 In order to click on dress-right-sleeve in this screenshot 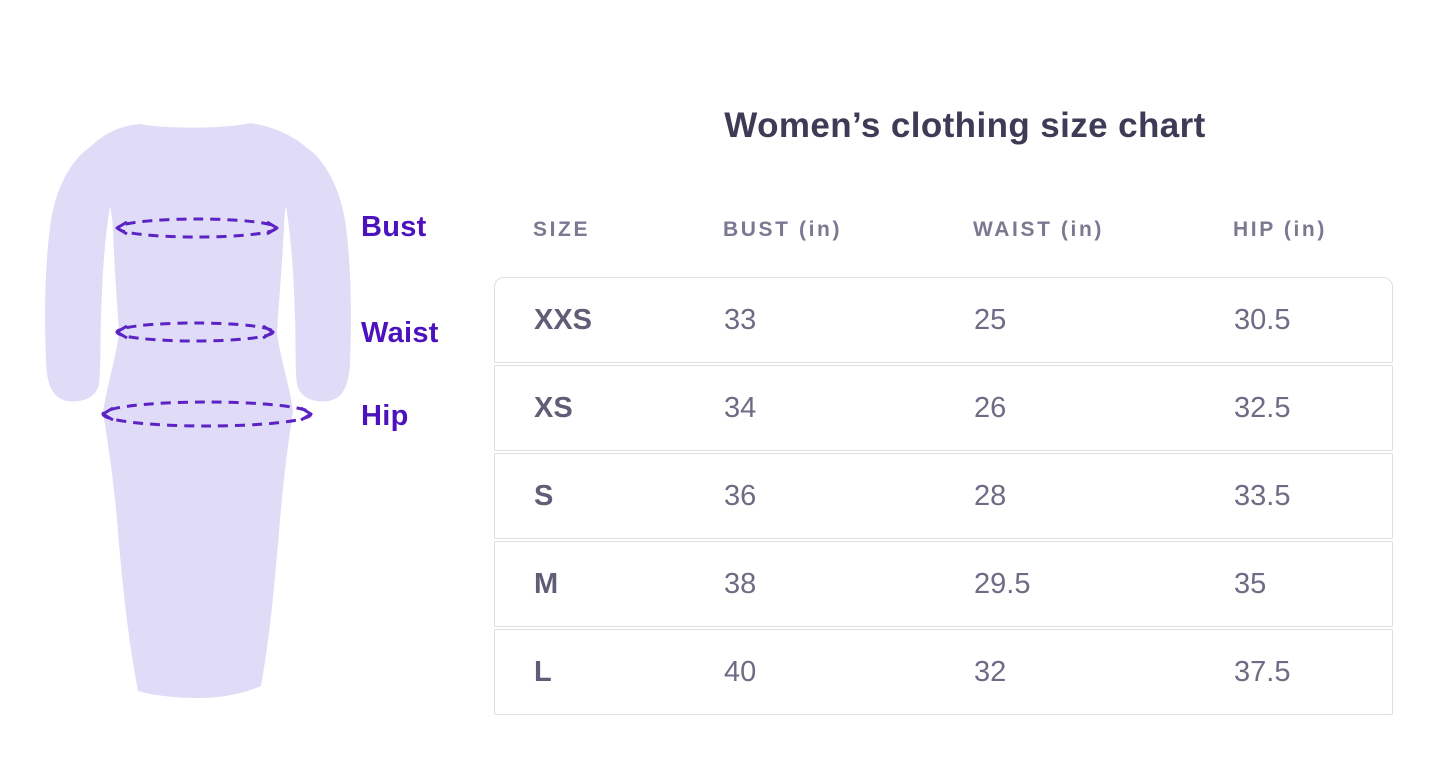, I will do `click(310, 274)`.